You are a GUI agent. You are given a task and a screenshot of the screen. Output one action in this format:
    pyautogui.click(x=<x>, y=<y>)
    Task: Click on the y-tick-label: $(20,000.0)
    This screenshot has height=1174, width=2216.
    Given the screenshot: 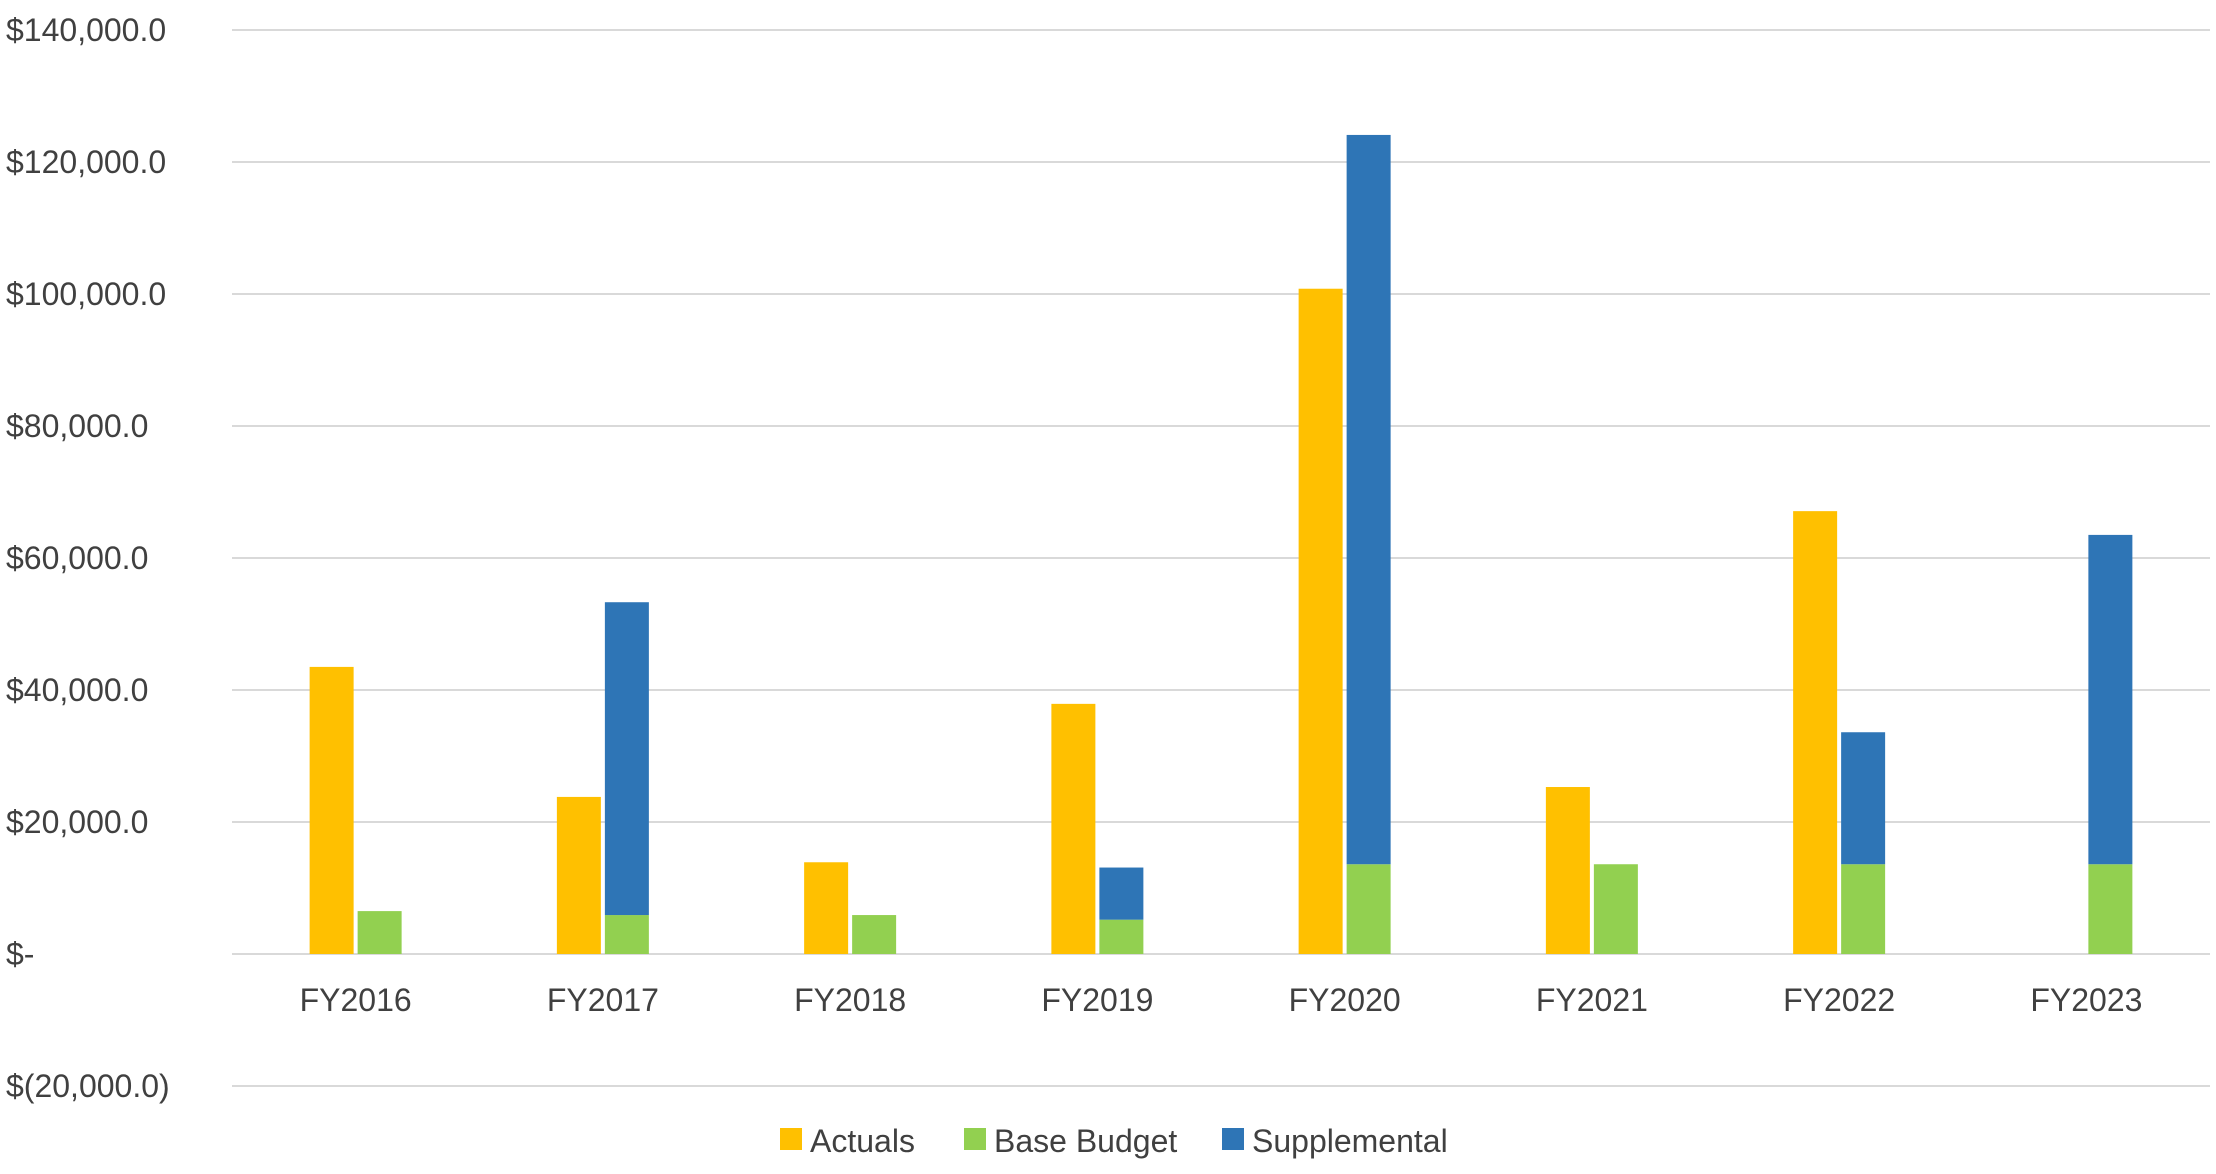 What is the action you would take?
    pyautogui.click(x=88, y=1086)
    